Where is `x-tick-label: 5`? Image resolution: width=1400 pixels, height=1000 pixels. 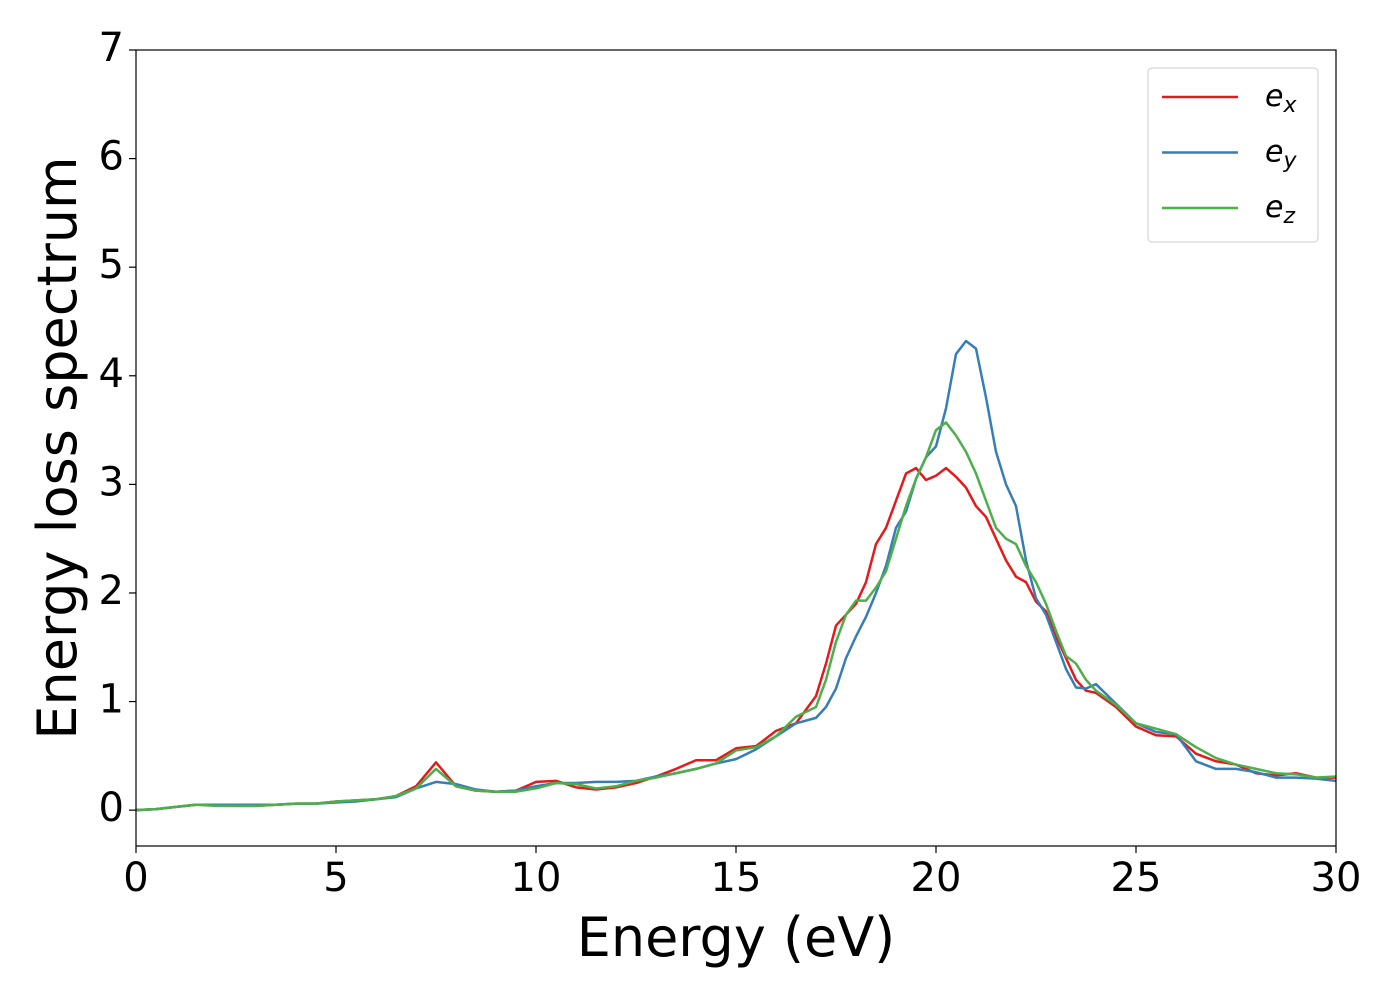 x-tick-label: 5 is located at coordinates (335, 878).